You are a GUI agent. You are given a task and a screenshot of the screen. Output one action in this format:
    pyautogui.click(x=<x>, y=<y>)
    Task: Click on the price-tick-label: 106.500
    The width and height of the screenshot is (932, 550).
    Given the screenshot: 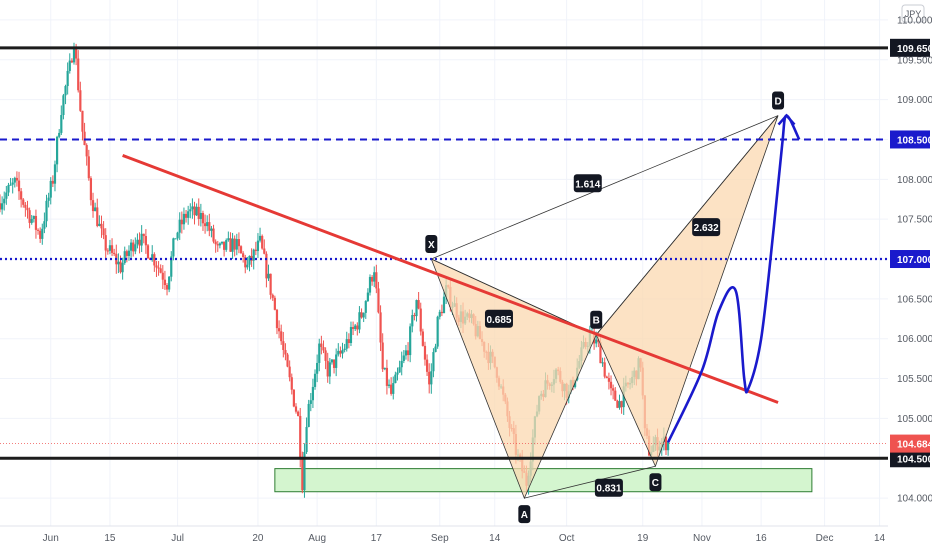 What is the action you would take?
    pyautogui.click(x=914, y=299)
    